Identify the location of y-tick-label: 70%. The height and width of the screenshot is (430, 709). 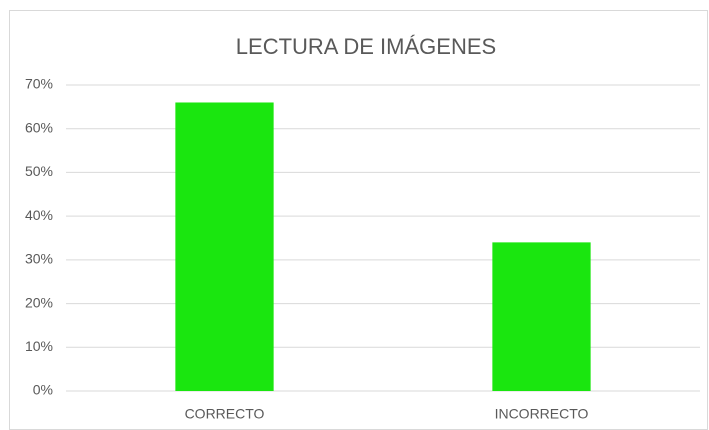
(39, 84).